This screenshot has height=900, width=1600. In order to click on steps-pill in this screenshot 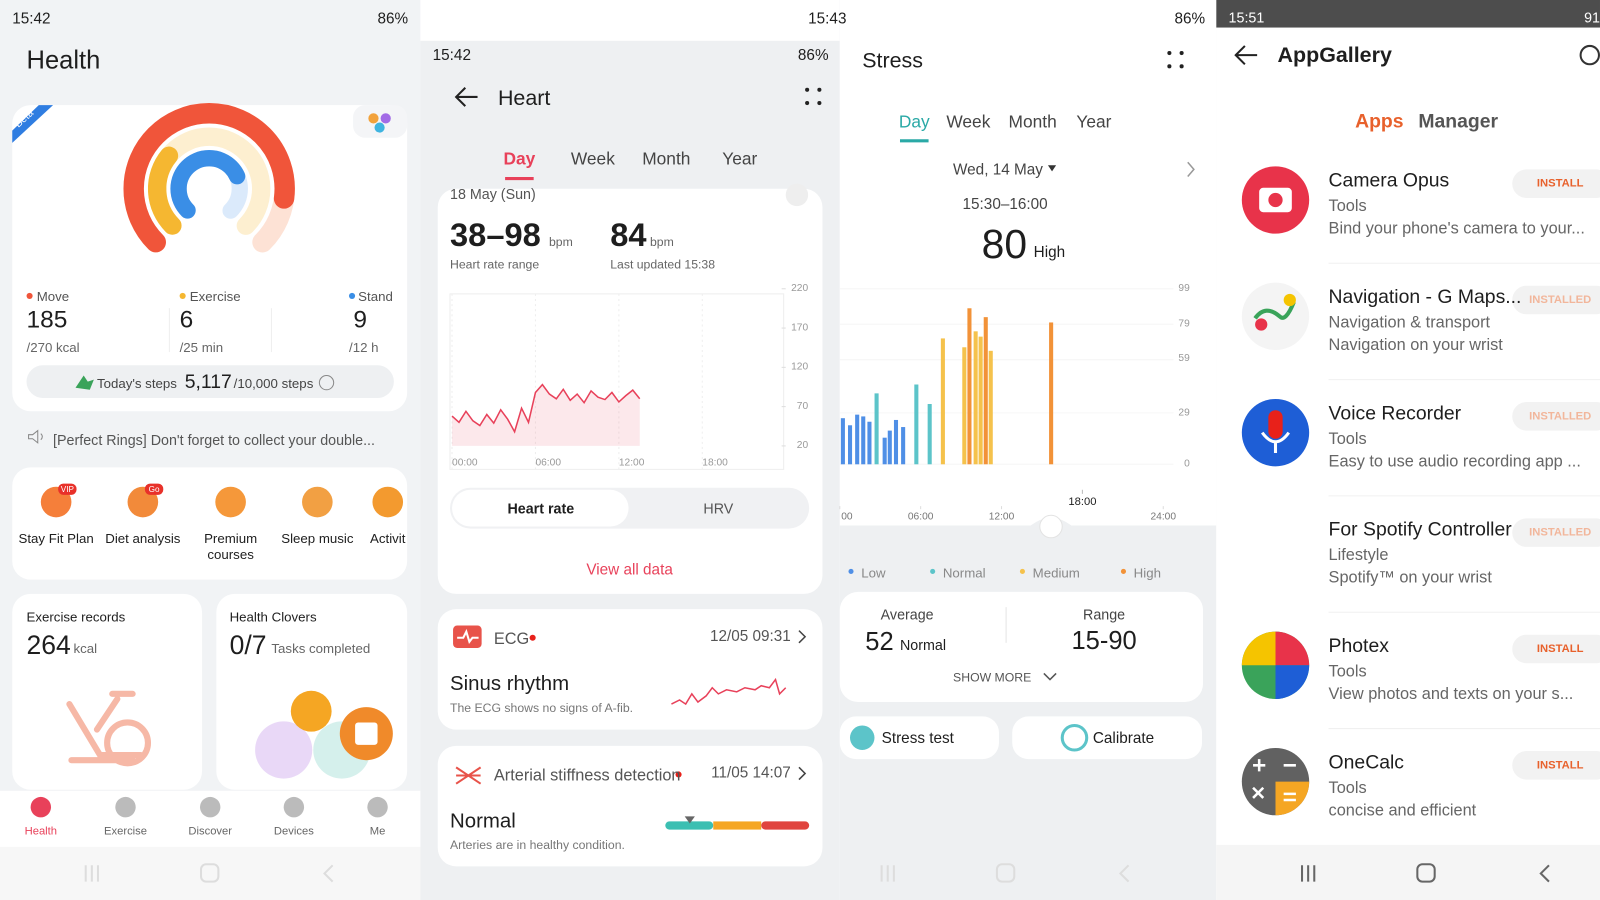, I will do `click(210, 381)`.